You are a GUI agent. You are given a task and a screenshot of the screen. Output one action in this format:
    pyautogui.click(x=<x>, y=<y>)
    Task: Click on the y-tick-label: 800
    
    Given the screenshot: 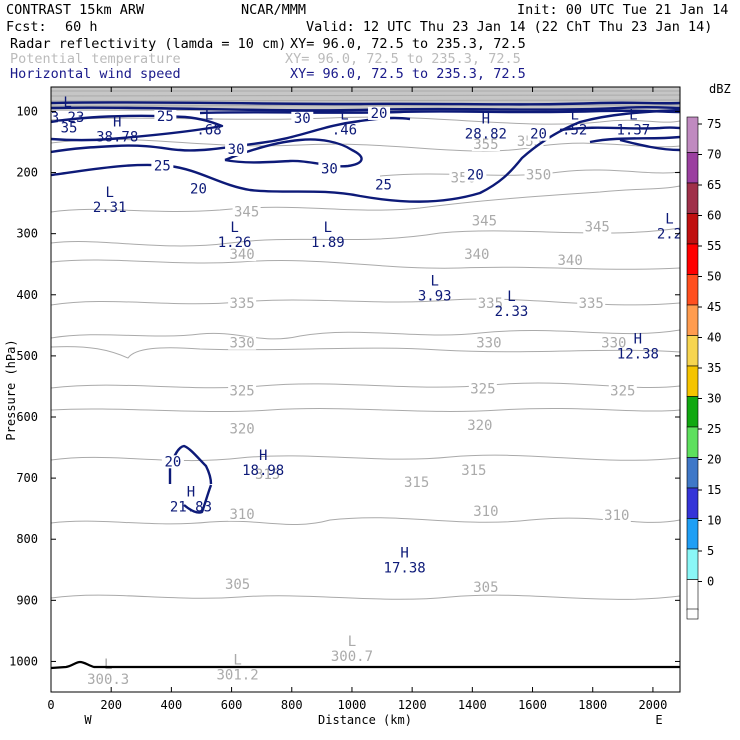 What is the action you would take?
    pyautogui.click(x=27, y=539)
    